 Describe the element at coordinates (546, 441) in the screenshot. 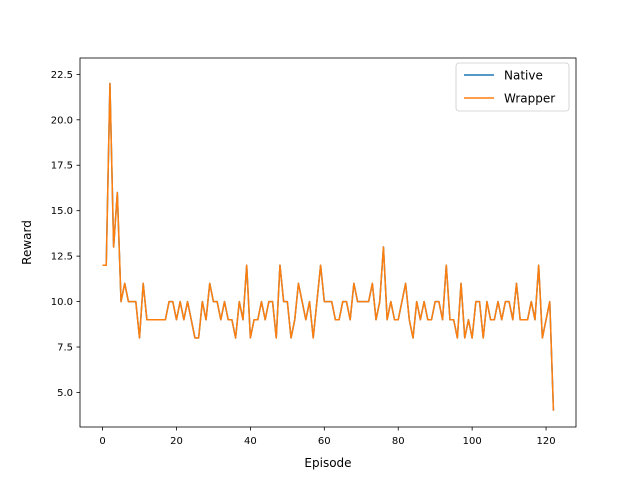

I see `x-tick-label: 120` at that location.